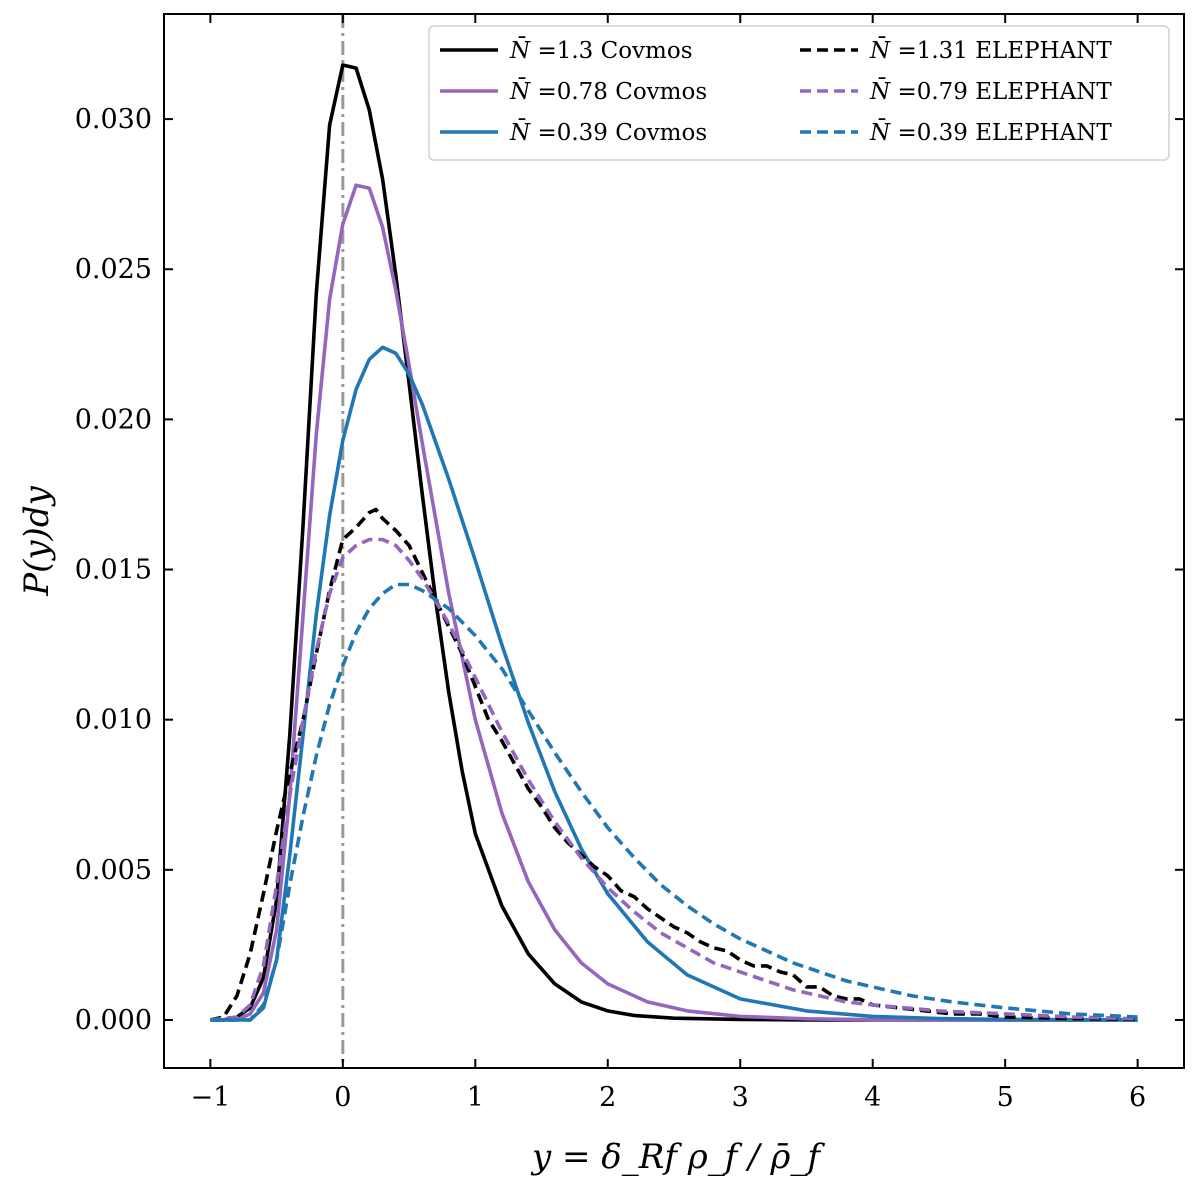 The height and width of the screenshot is (1198, 1200). What do you see at coordinates (475, 1097) in the screenshot?
I see `x-tick-label: 1` at bounding box center [475, 1097].